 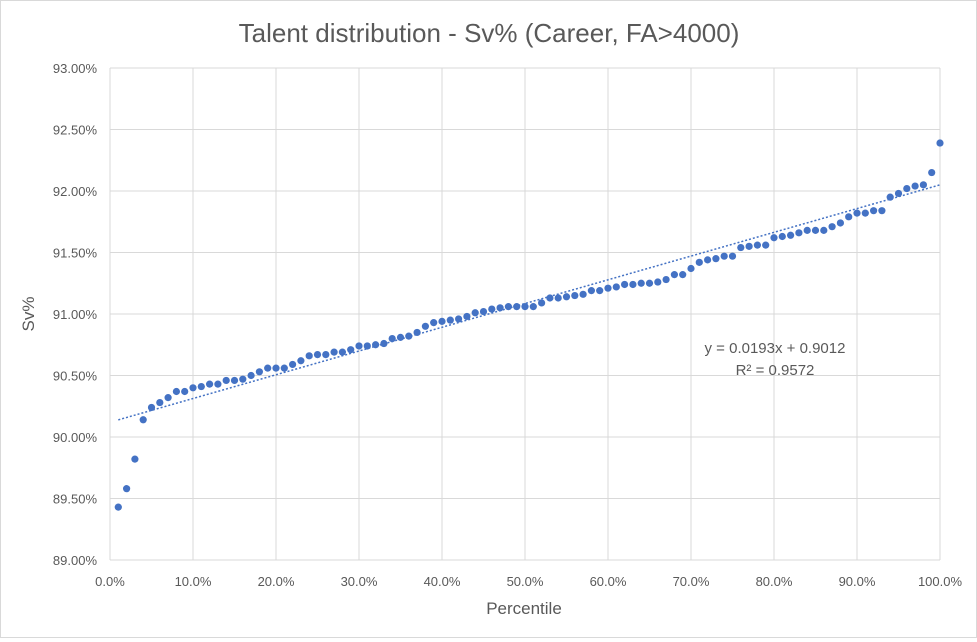 What do you see at coordinates (774, 581) in the screenshot?
I see `x-tick-label: 80.0%` at bounding box center [774, 581].